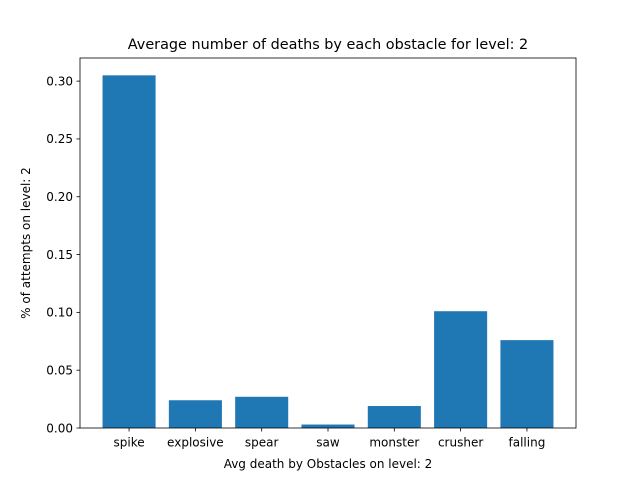 This screenshot has height=485, width=640. What do you see at coordinates (195, 414) in the screenshot?
I see `bar-explosive` at bounding box center [195, 414].